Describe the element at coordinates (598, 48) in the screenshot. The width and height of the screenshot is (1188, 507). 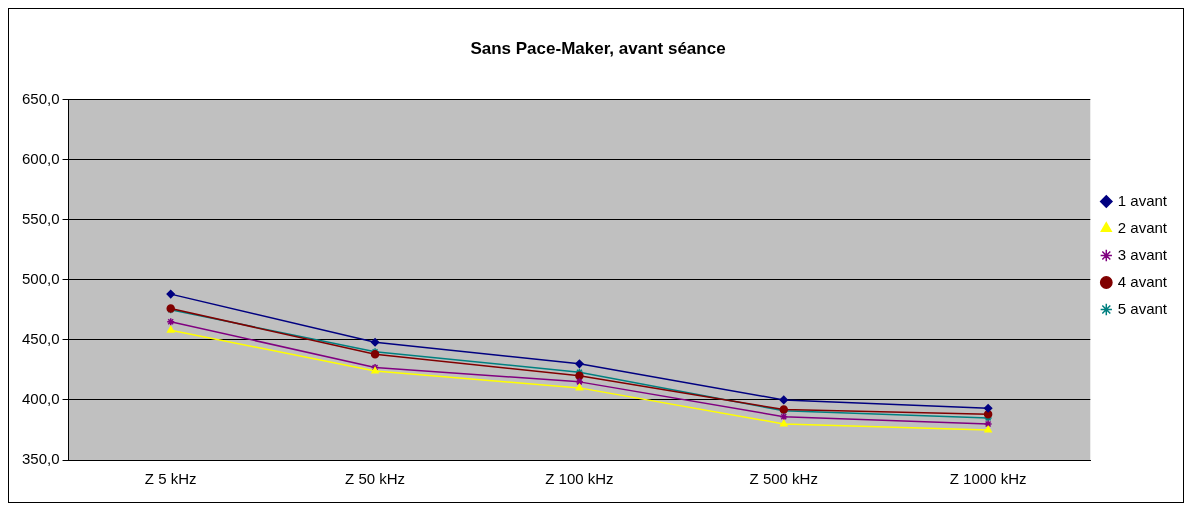
I see `chart-title: Sans Pace-Maker, avant séance` at that location.